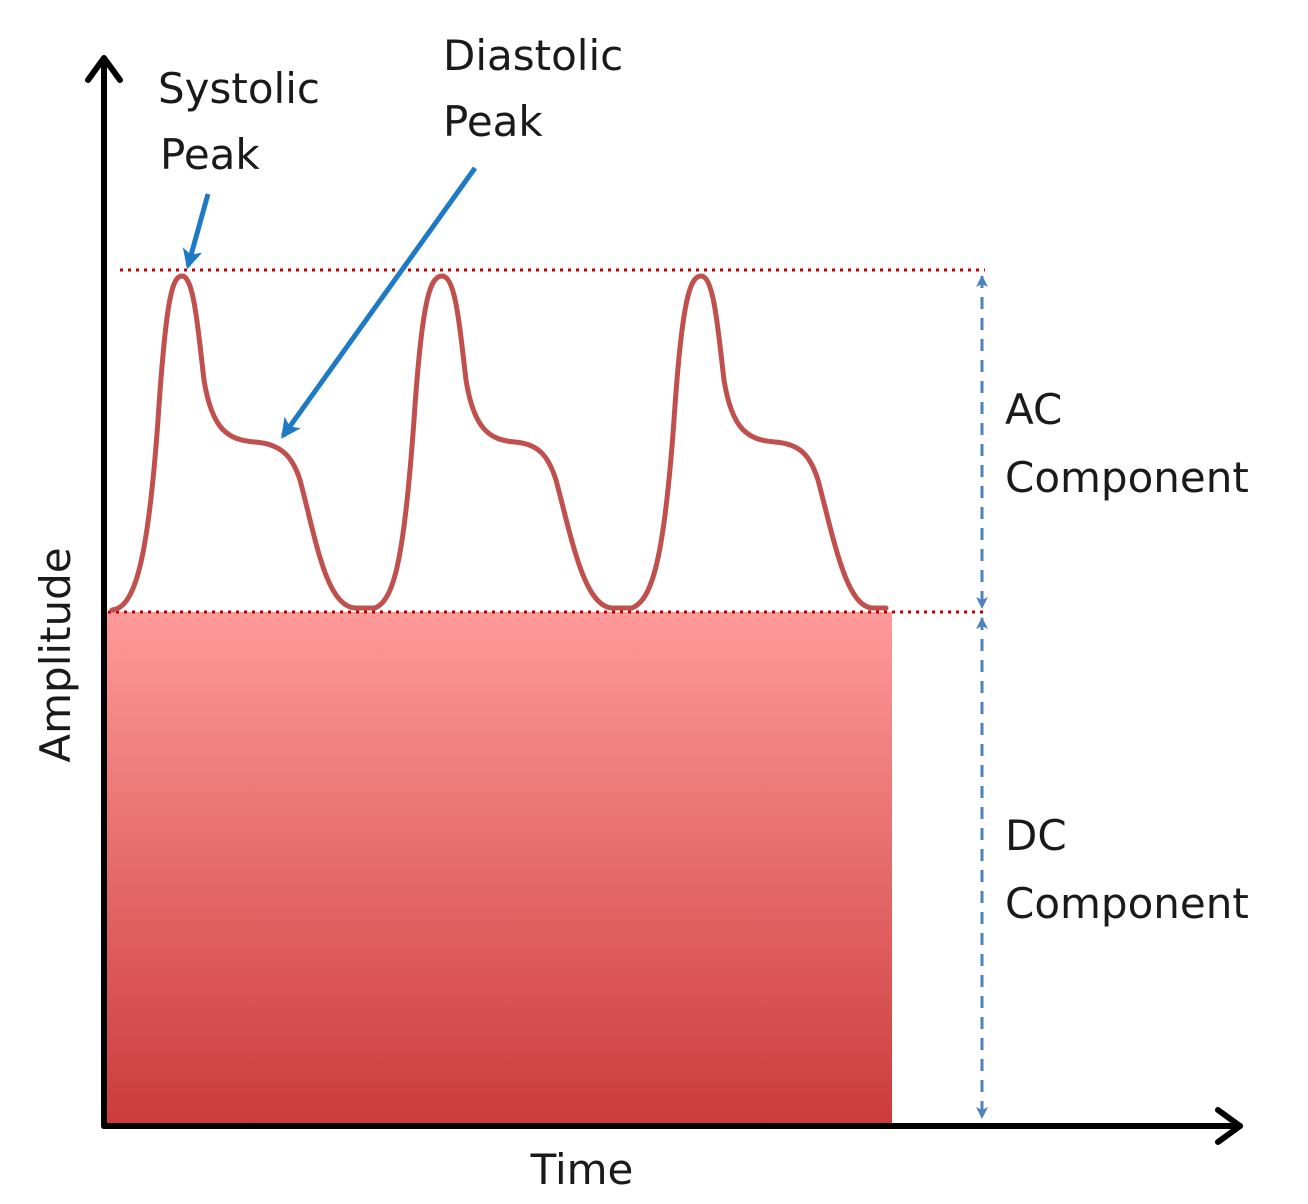  Describe the element at coordinates (210, 154) in the screenshot. I see `systolic-peak-label-line-2: Peak` at that location.